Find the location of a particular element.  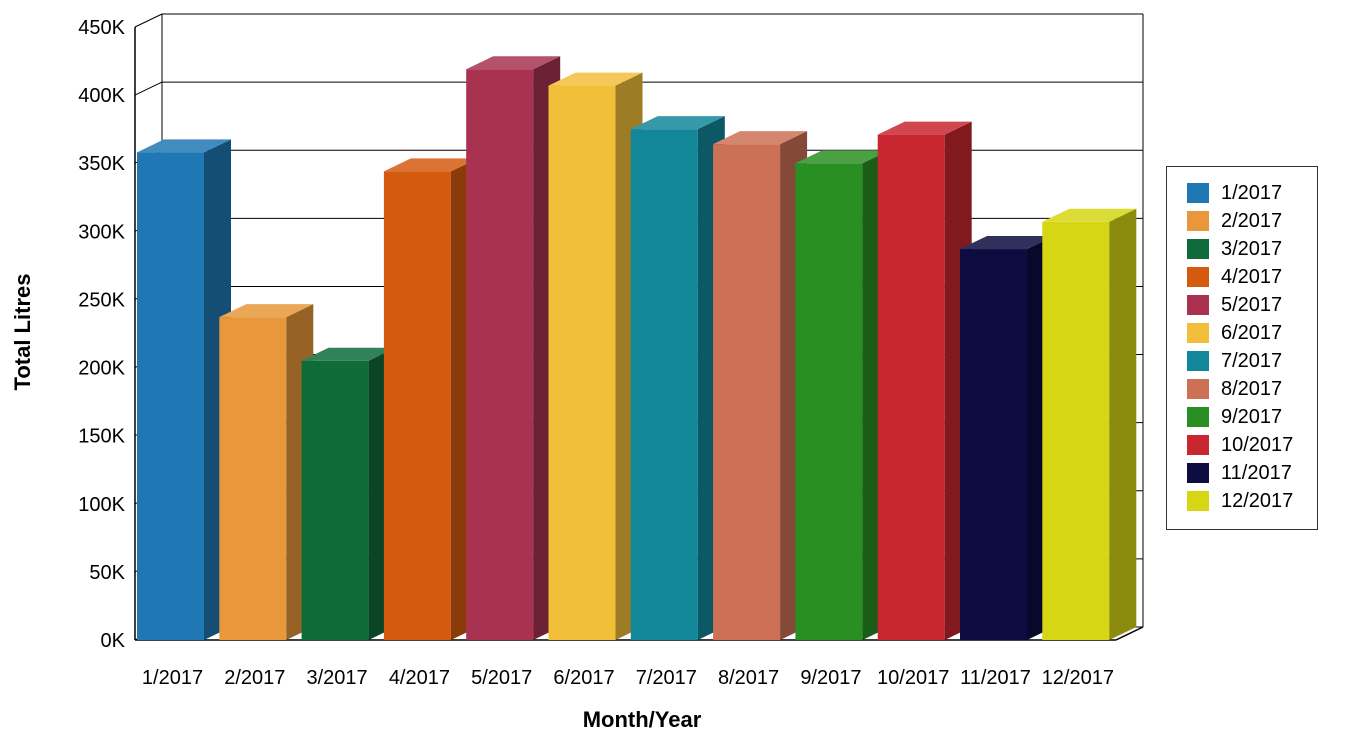

y-tick-label: 300K is located at coordinates (101, 232).